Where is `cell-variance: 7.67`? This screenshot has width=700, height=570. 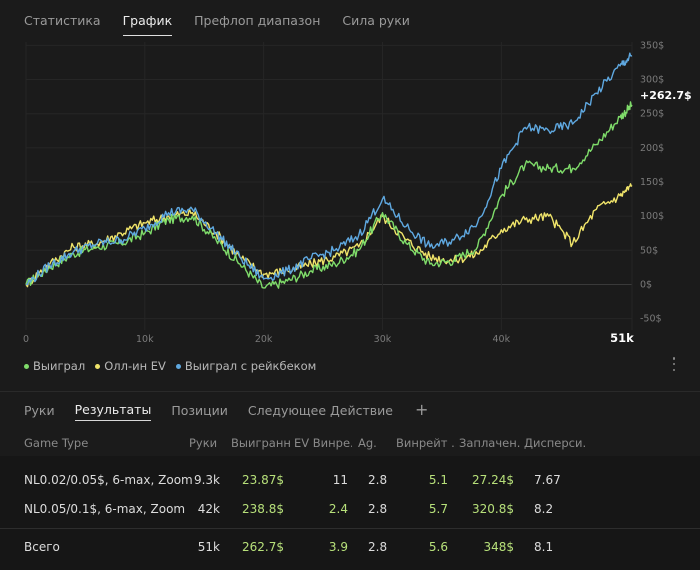 cell-variance: 7.67 is located at coordinates (547, 480).